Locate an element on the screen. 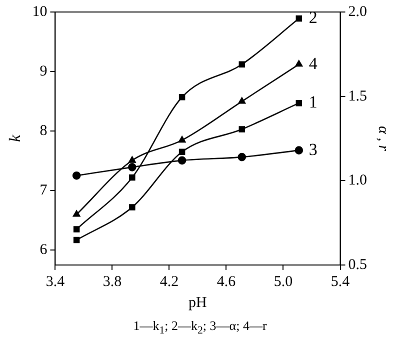 This screenshot has height=346, width=400. y-axis-title: k is located at coordinates (15, 138).